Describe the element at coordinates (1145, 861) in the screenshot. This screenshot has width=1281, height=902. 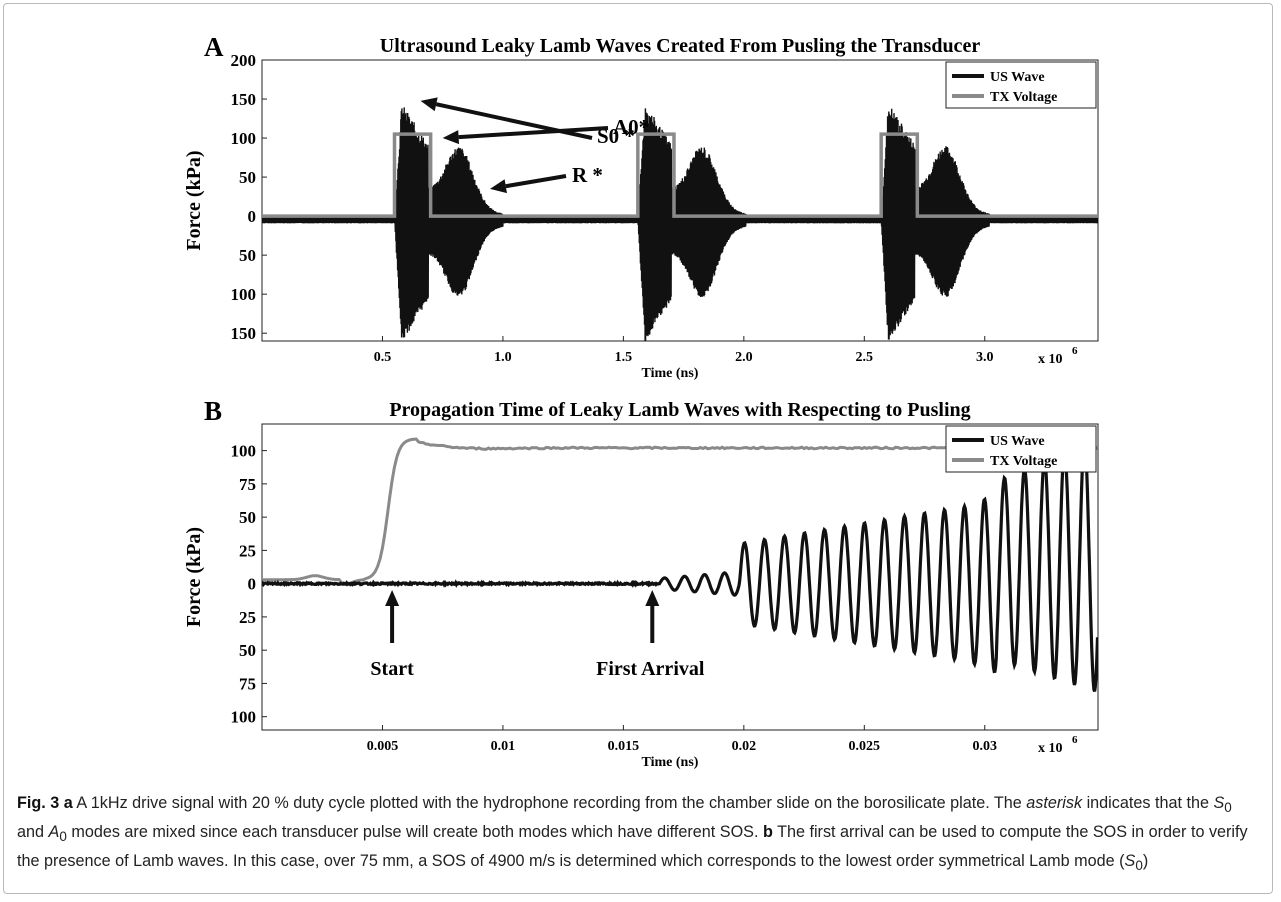
I see `caption-b-close: )` at that location.